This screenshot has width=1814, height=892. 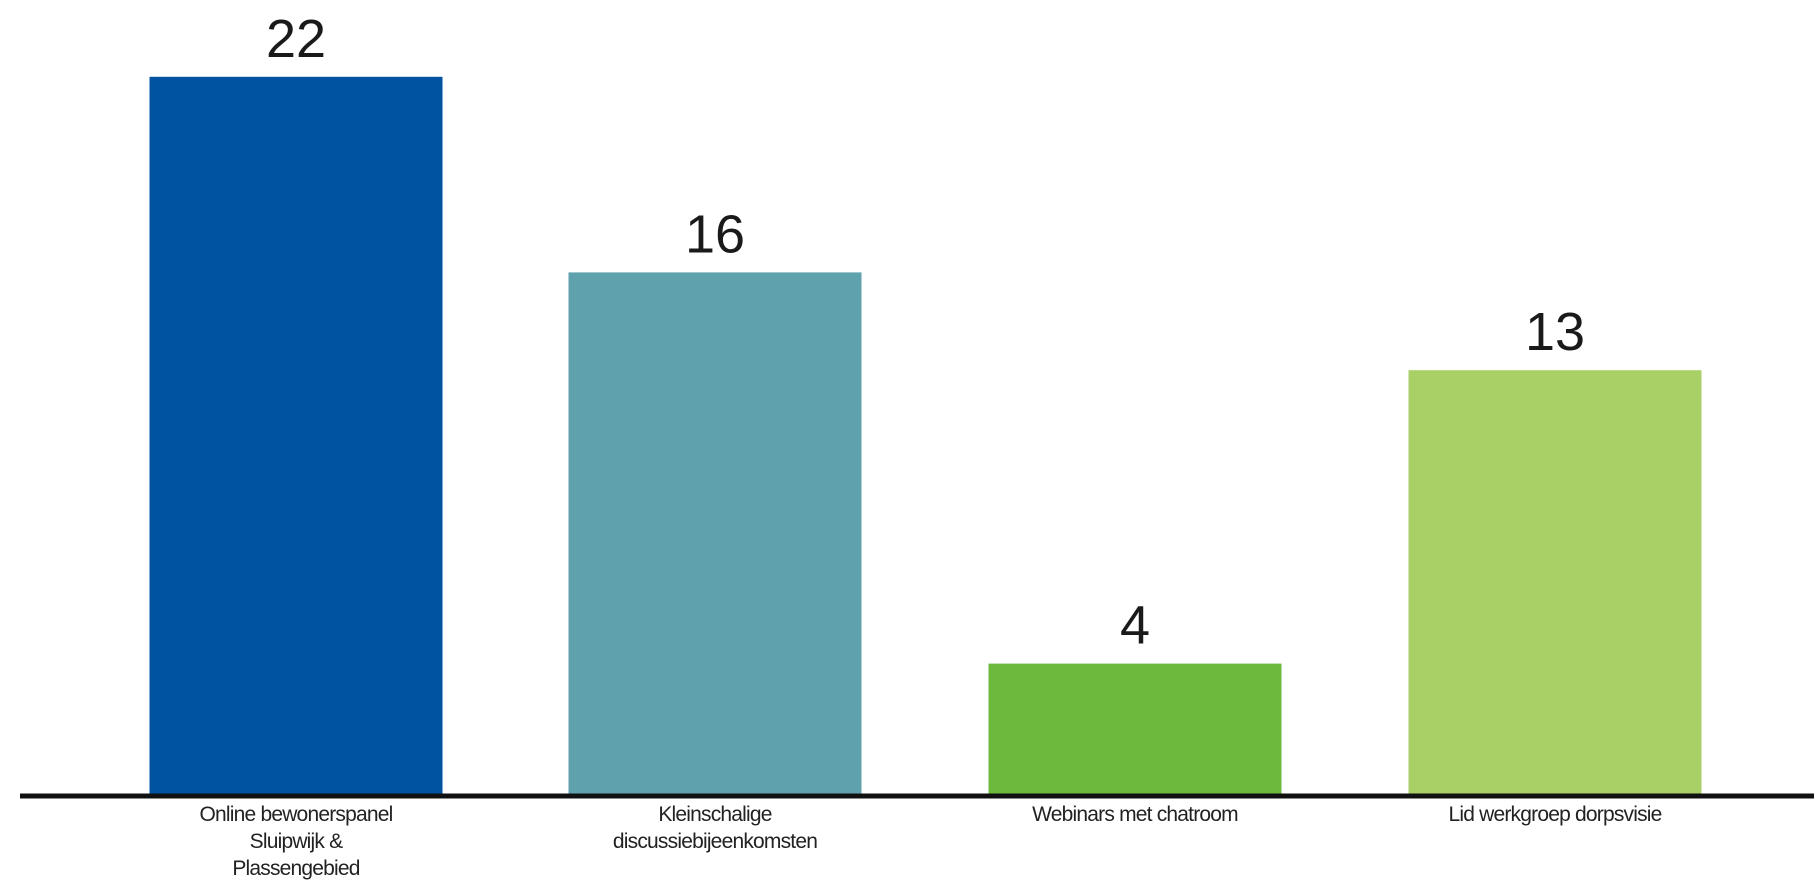 I want to click on category-label-line: Webinars met chatroom, so click(x=1135, y=814).